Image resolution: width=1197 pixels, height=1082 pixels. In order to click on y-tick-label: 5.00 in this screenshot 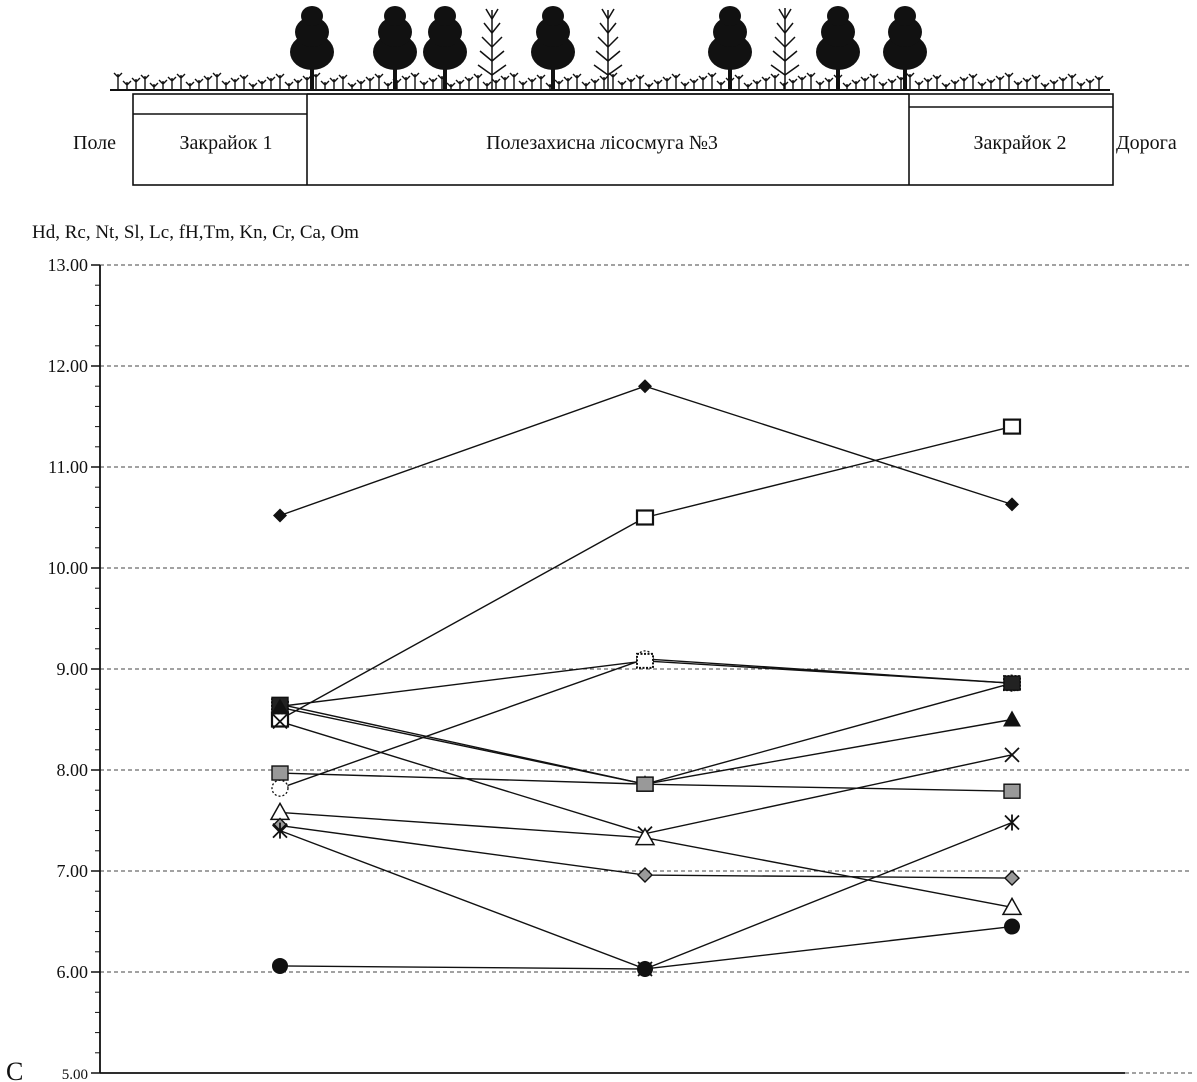, I will do `click(75, 1074)`.